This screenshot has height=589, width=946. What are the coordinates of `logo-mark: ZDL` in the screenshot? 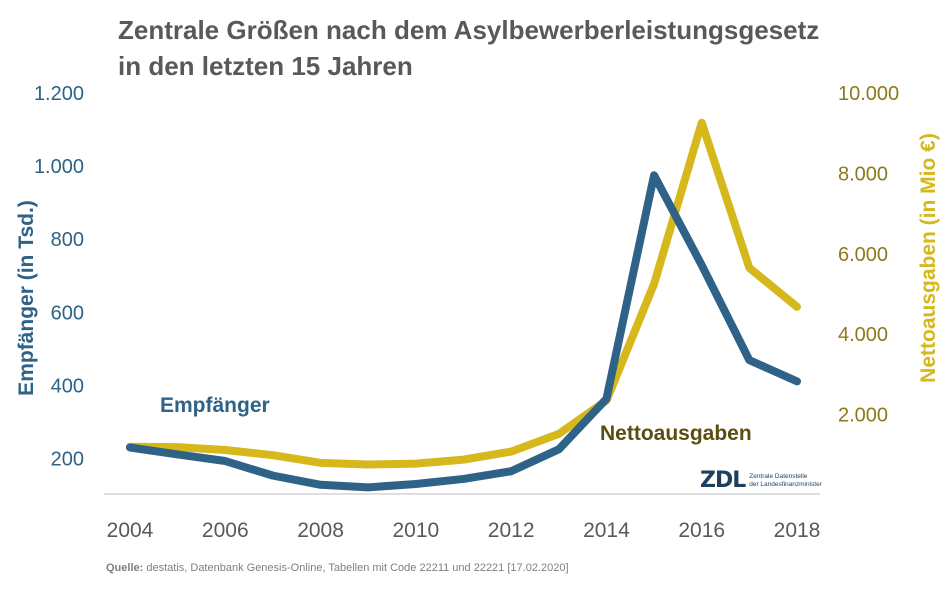 It's located at (723, 480).